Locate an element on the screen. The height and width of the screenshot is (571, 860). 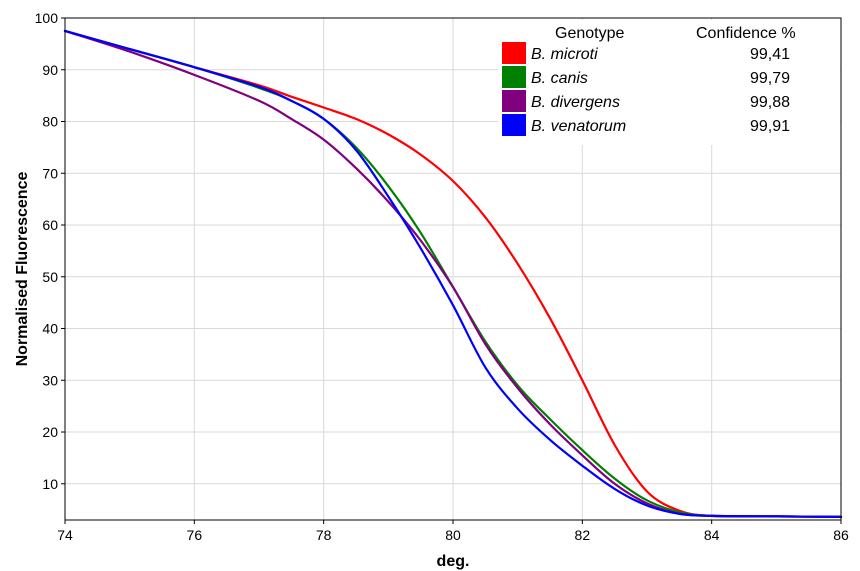
legend-background is located at coordinates (669, 82).